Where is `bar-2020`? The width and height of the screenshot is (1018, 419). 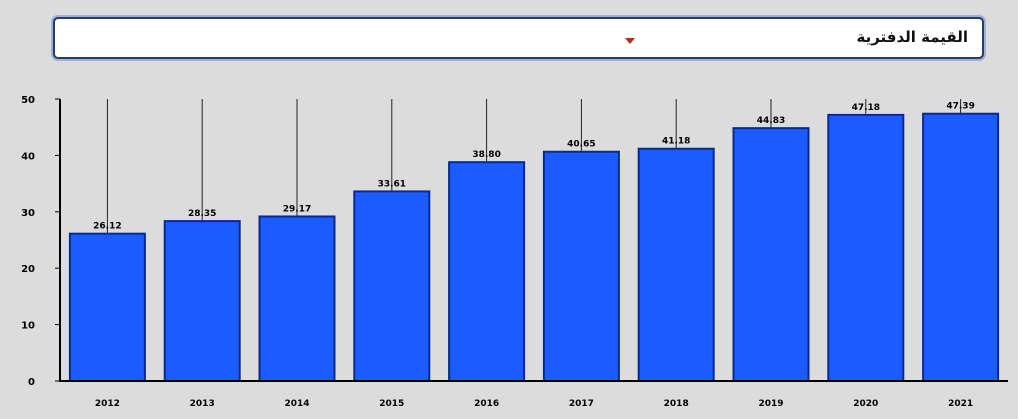 bar-2020 is located at coordinates (866, 248).